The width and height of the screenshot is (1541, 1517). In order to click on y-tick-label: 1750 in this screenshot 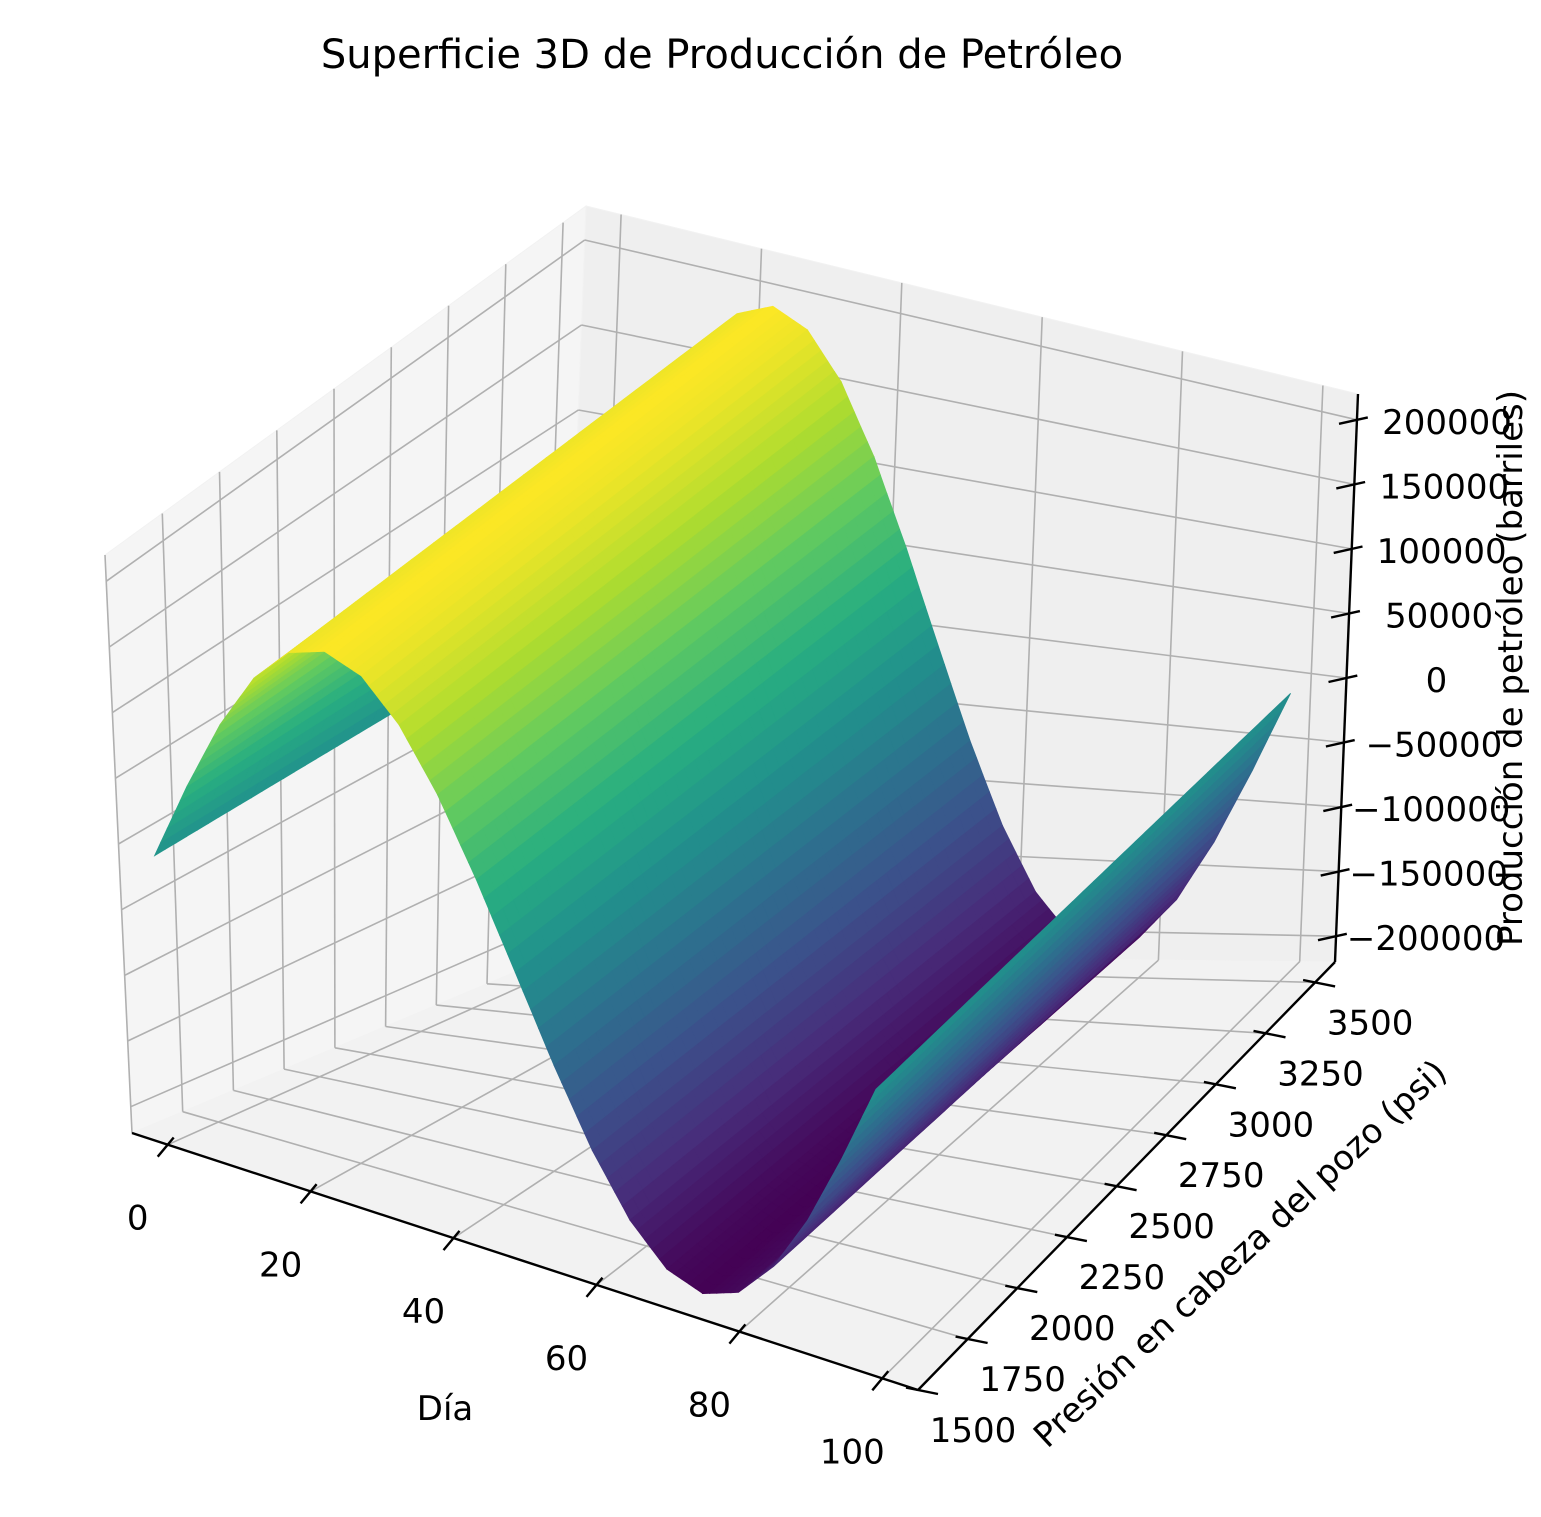, I will do `click(1022, 1380)`.